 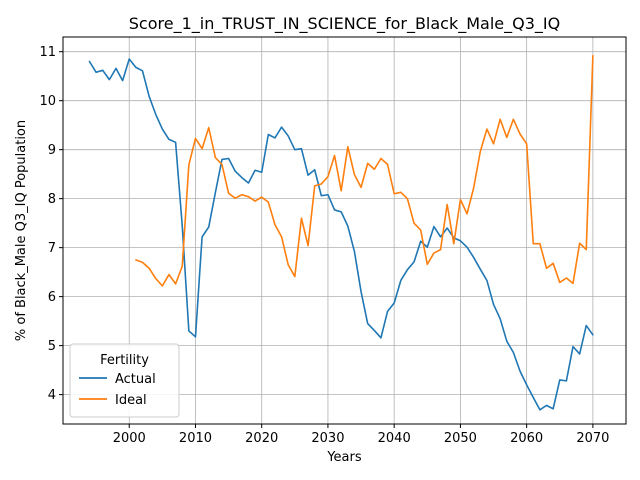 What do you see at coordinates (344, 457) in the screenshot?
I see `x-axis-label: Years` at bounding box center [344, 457].